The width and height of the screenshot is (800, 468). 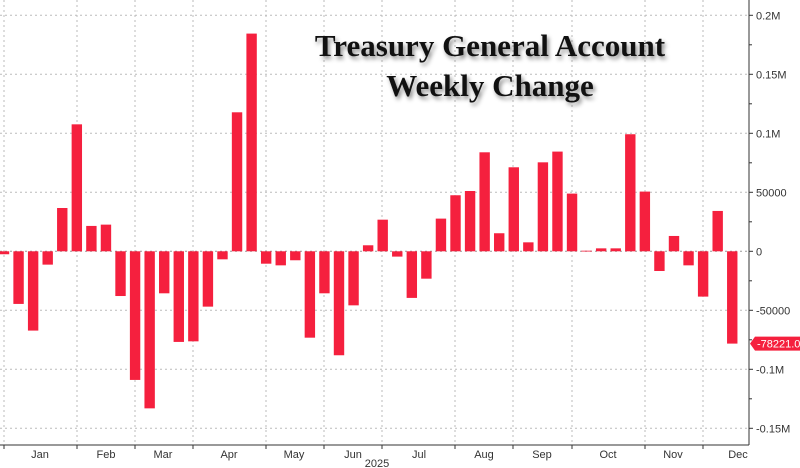 What do you see at coordinates (607, 455) in the screenshot?
I see `x-tick-label: Oct` at bounding box center [607, 455].